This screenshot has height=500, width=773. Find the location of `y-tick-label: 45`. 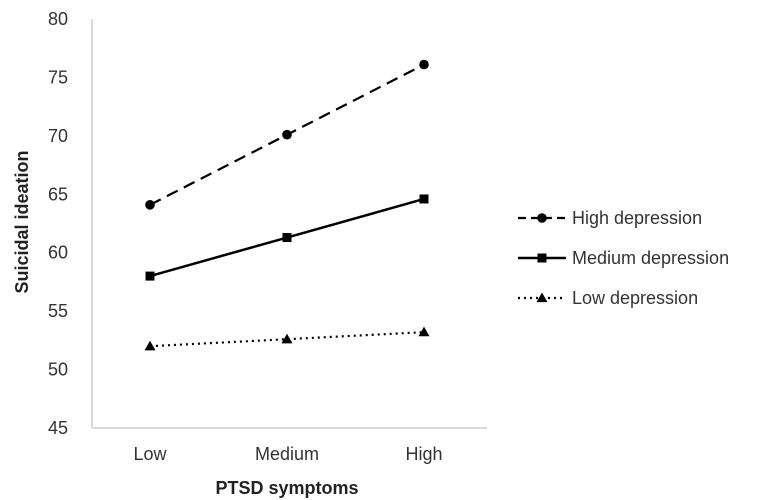

y-tick-label: 45 is located at coordinates (58, 428).